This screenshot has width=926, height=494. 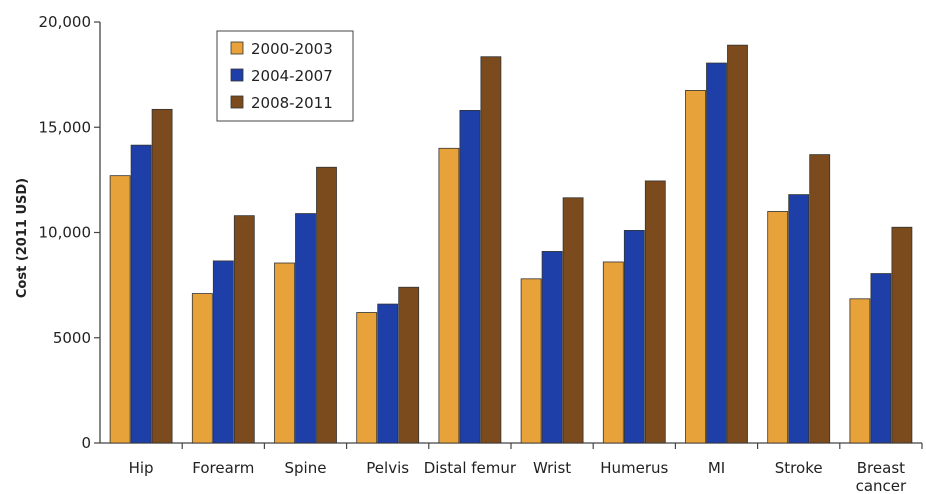 I want to click on legend-entry: 2000-2003, so click(x=292, y=49).